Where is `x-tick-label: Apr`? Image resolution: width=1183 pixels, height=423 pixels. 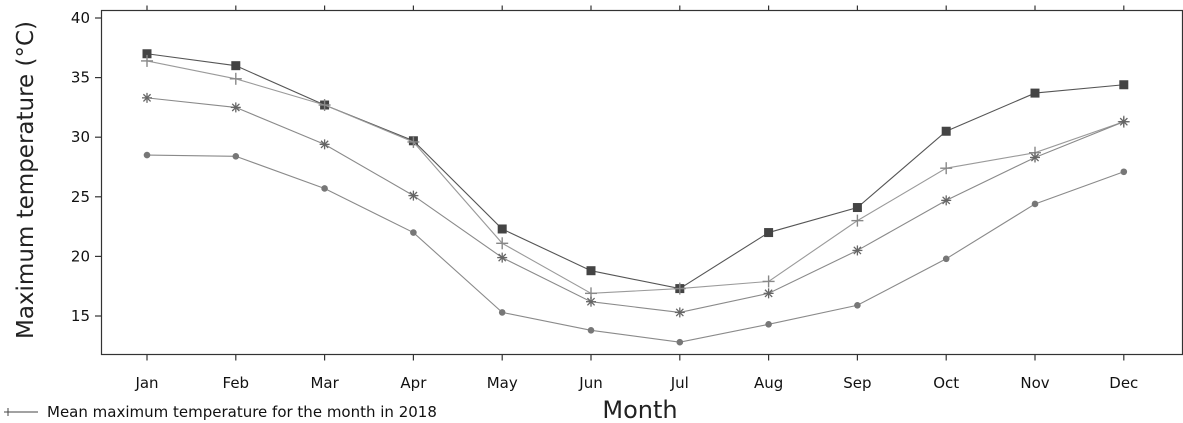
x-tick-label: Apr is located at coordinates (413, 383).